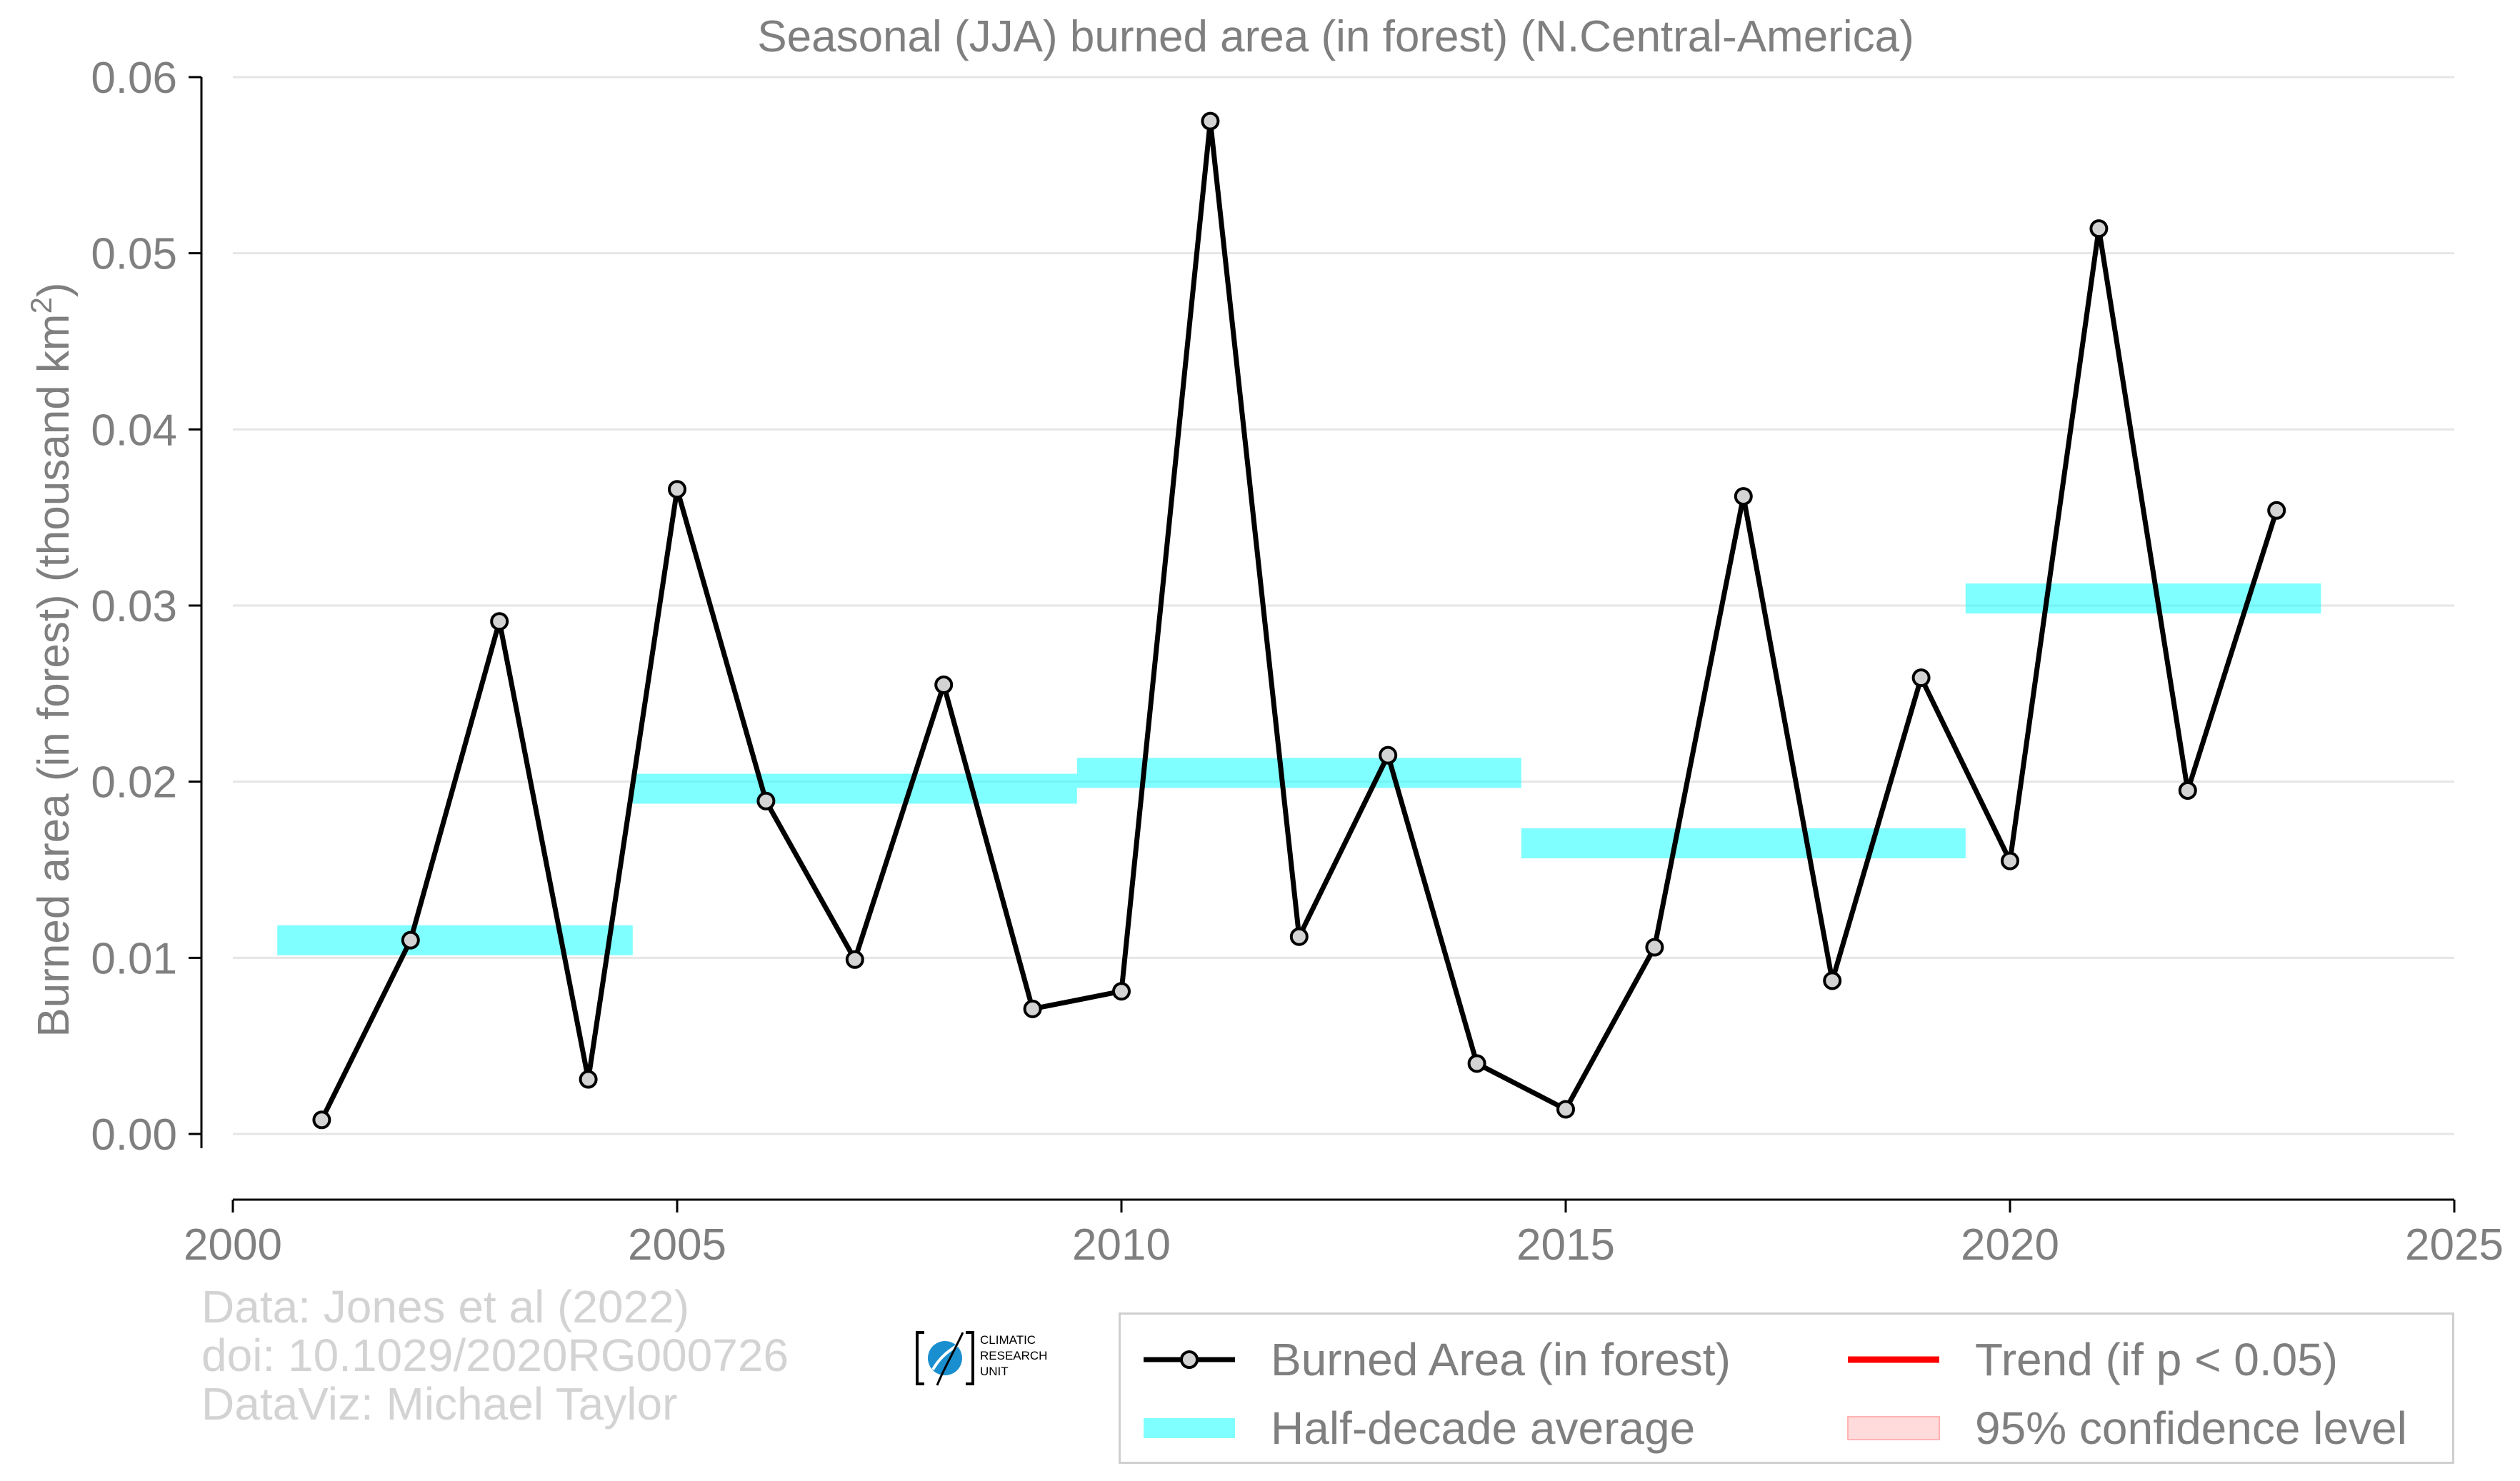  What do you see at coordinates (1483, 1428) in the screenshot?
I see `legend-label-half-decade: Half-decade average` at bounding box center [1483, 1428].